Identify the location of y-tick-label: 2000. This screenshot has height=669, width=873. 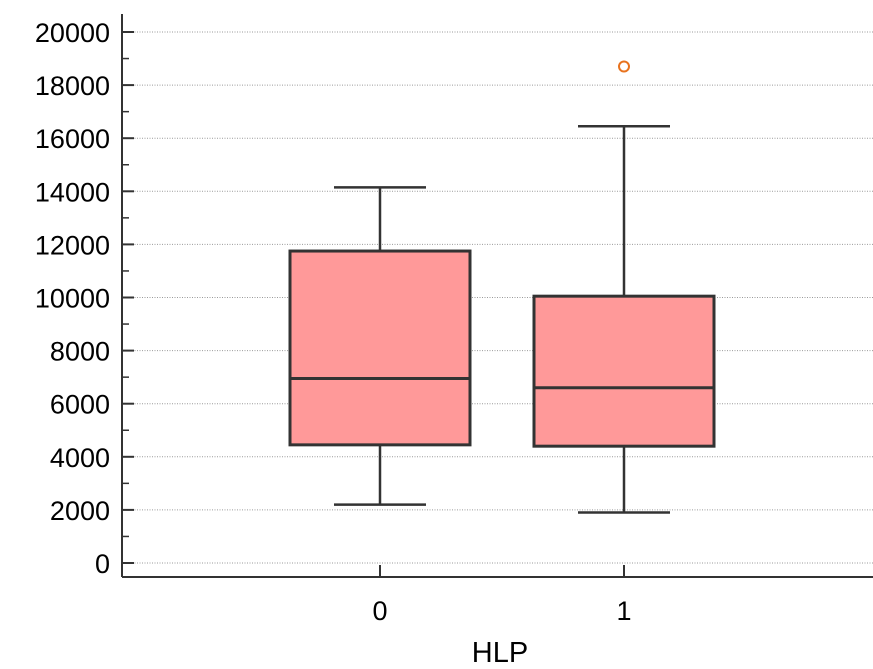
(80, 511).